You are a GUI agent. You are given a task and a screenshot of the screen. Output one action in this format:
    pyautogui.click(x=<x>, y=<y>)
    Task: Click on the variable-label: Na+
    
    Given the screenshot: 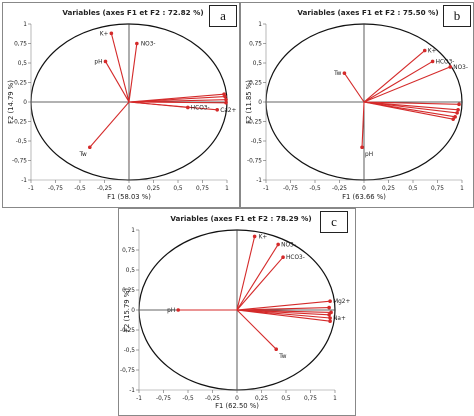 What is the action you would take?
    pyautogui.click(x=339, y=319)
    